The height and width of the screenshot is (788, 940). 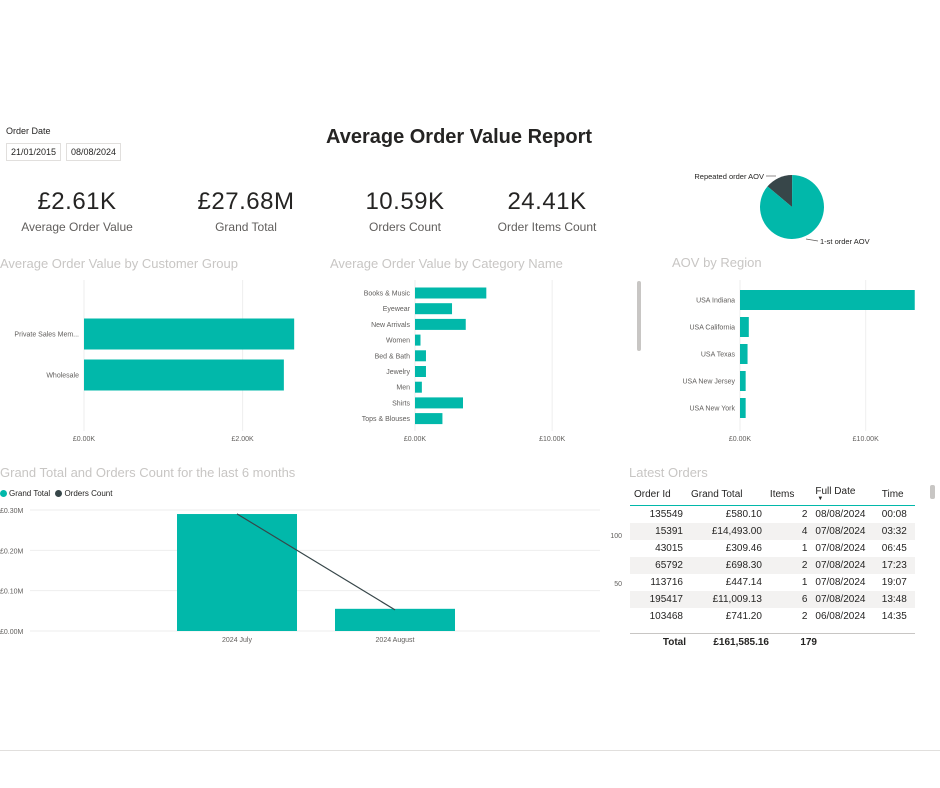 What do you see at coordinates (772, 548) in the screenshot?
I see `table-row: 43015 £309.46 1 07/08/2024 06:45` at bounding box center [772, 548].